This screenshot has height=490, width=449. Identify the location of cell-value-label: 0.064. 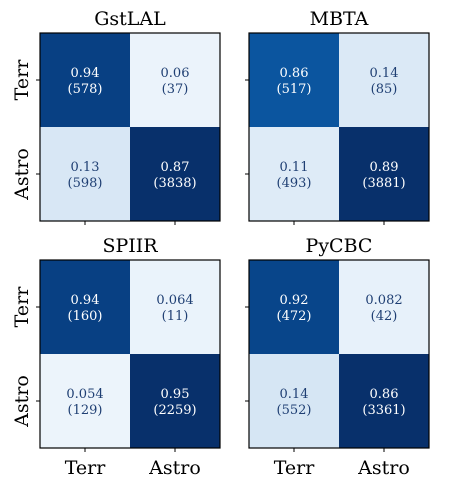
(174, 300).